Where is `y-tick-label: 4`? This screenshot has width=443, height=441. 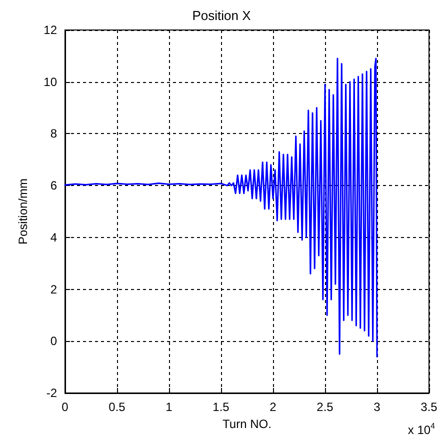 y-tick-label: 4 is located at coordinates (54, 237).